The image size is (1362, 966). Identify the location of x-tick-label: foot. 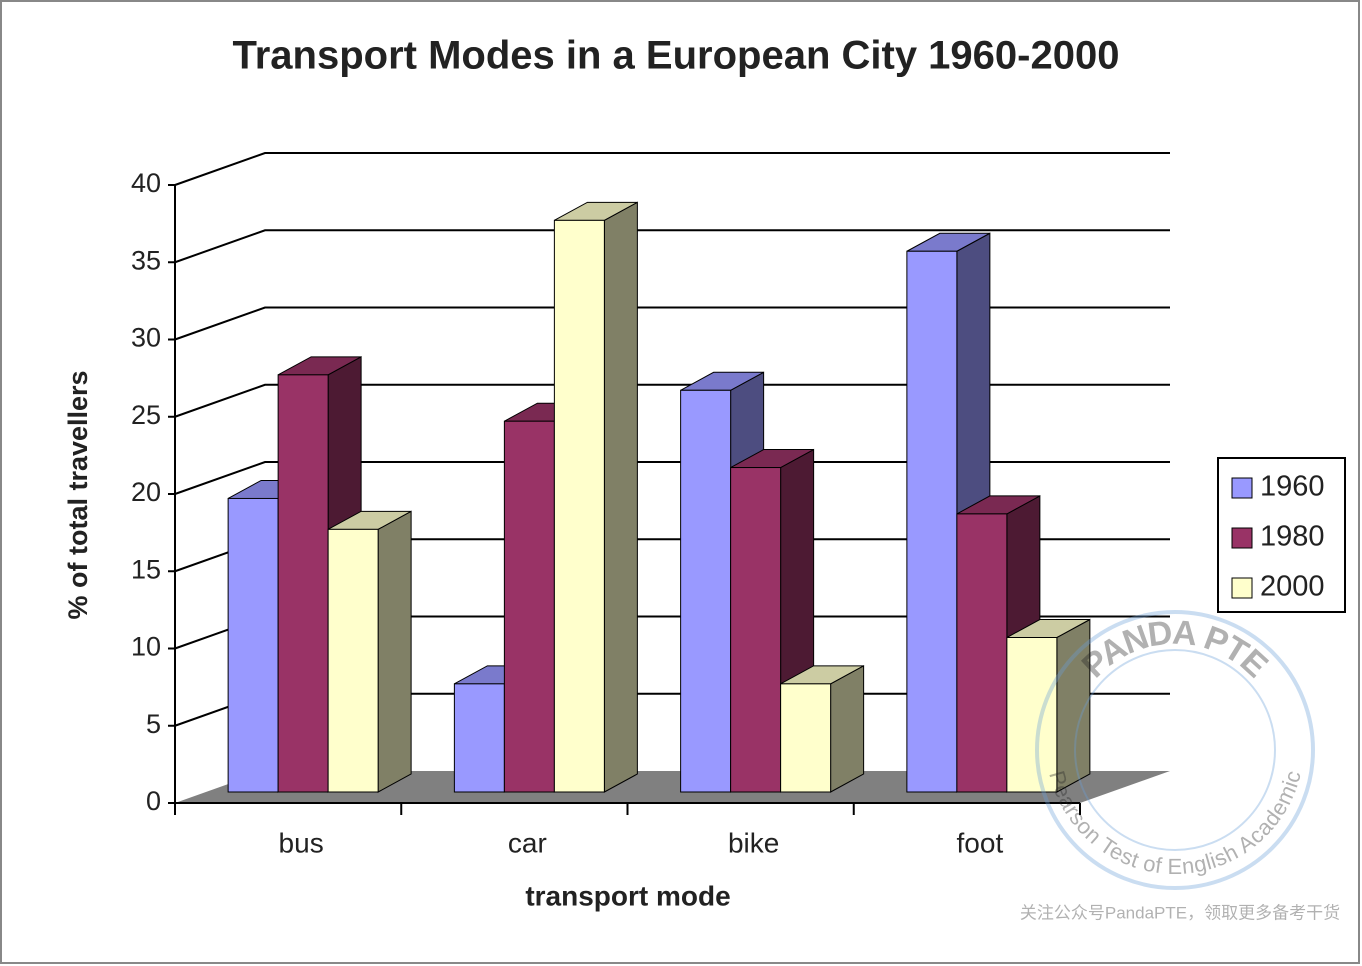
(980, 842).